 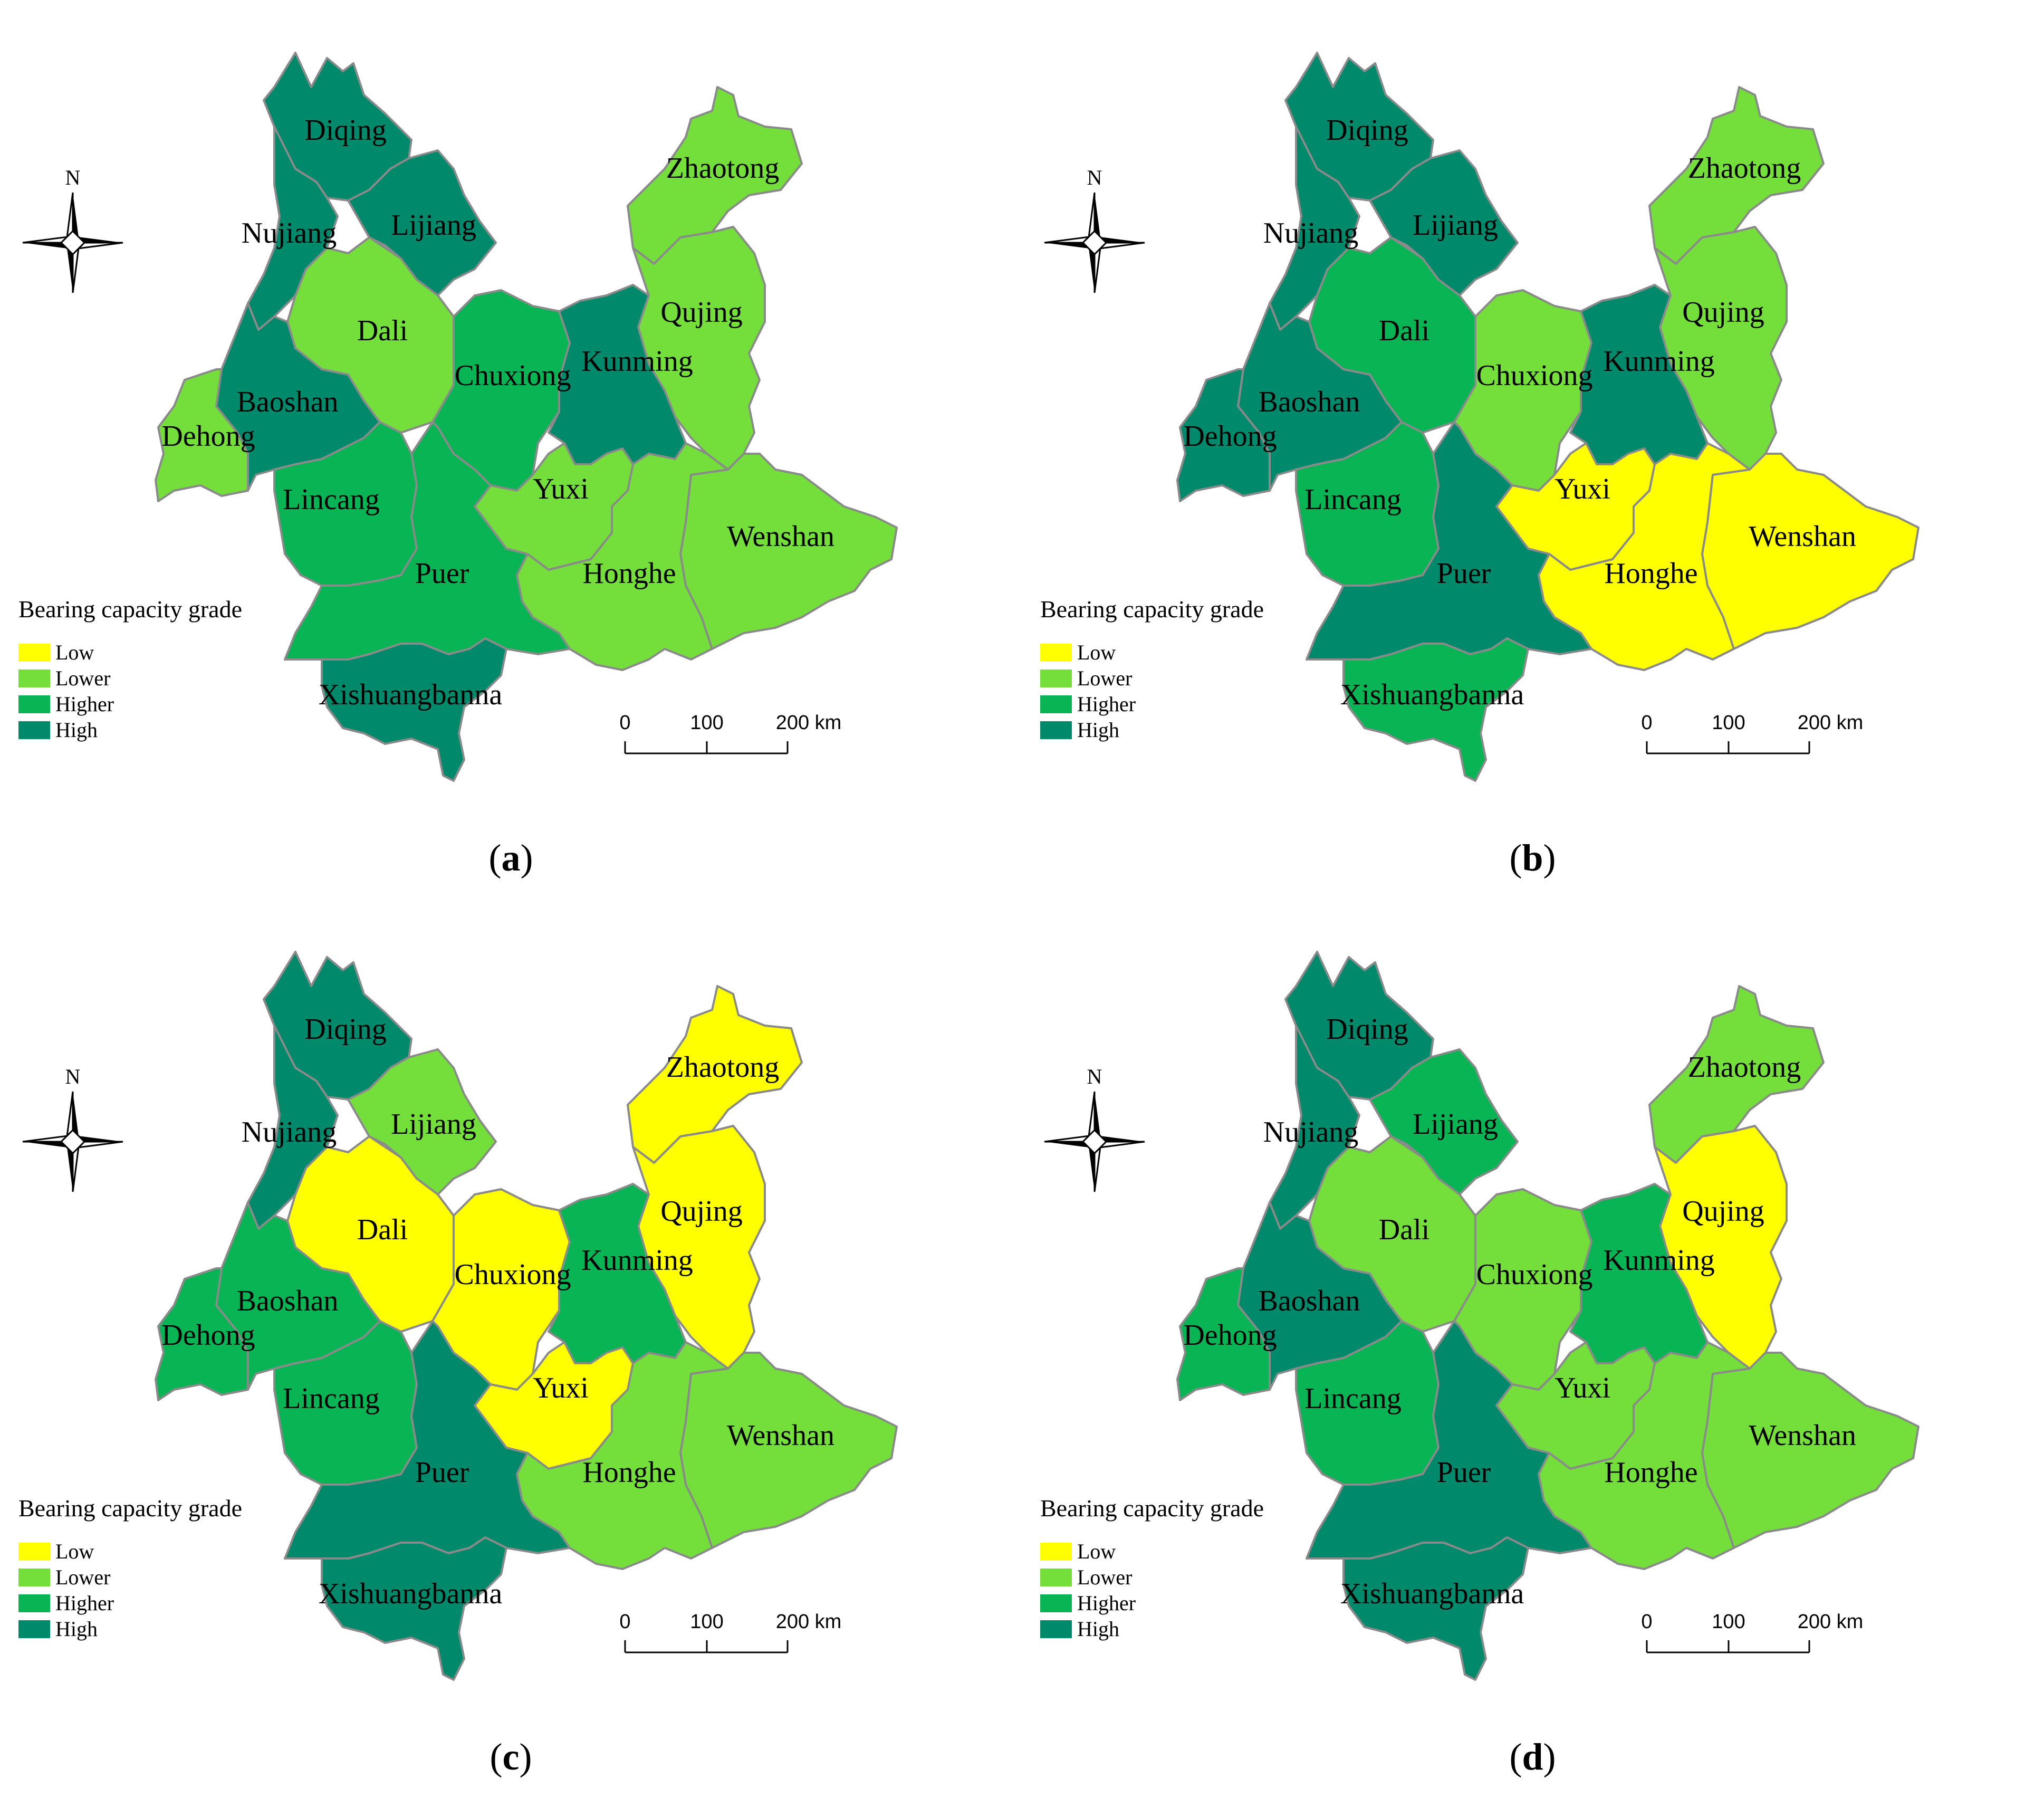 I want to click on scale-tick-label: 200 km, so click(x=1831, y=723).